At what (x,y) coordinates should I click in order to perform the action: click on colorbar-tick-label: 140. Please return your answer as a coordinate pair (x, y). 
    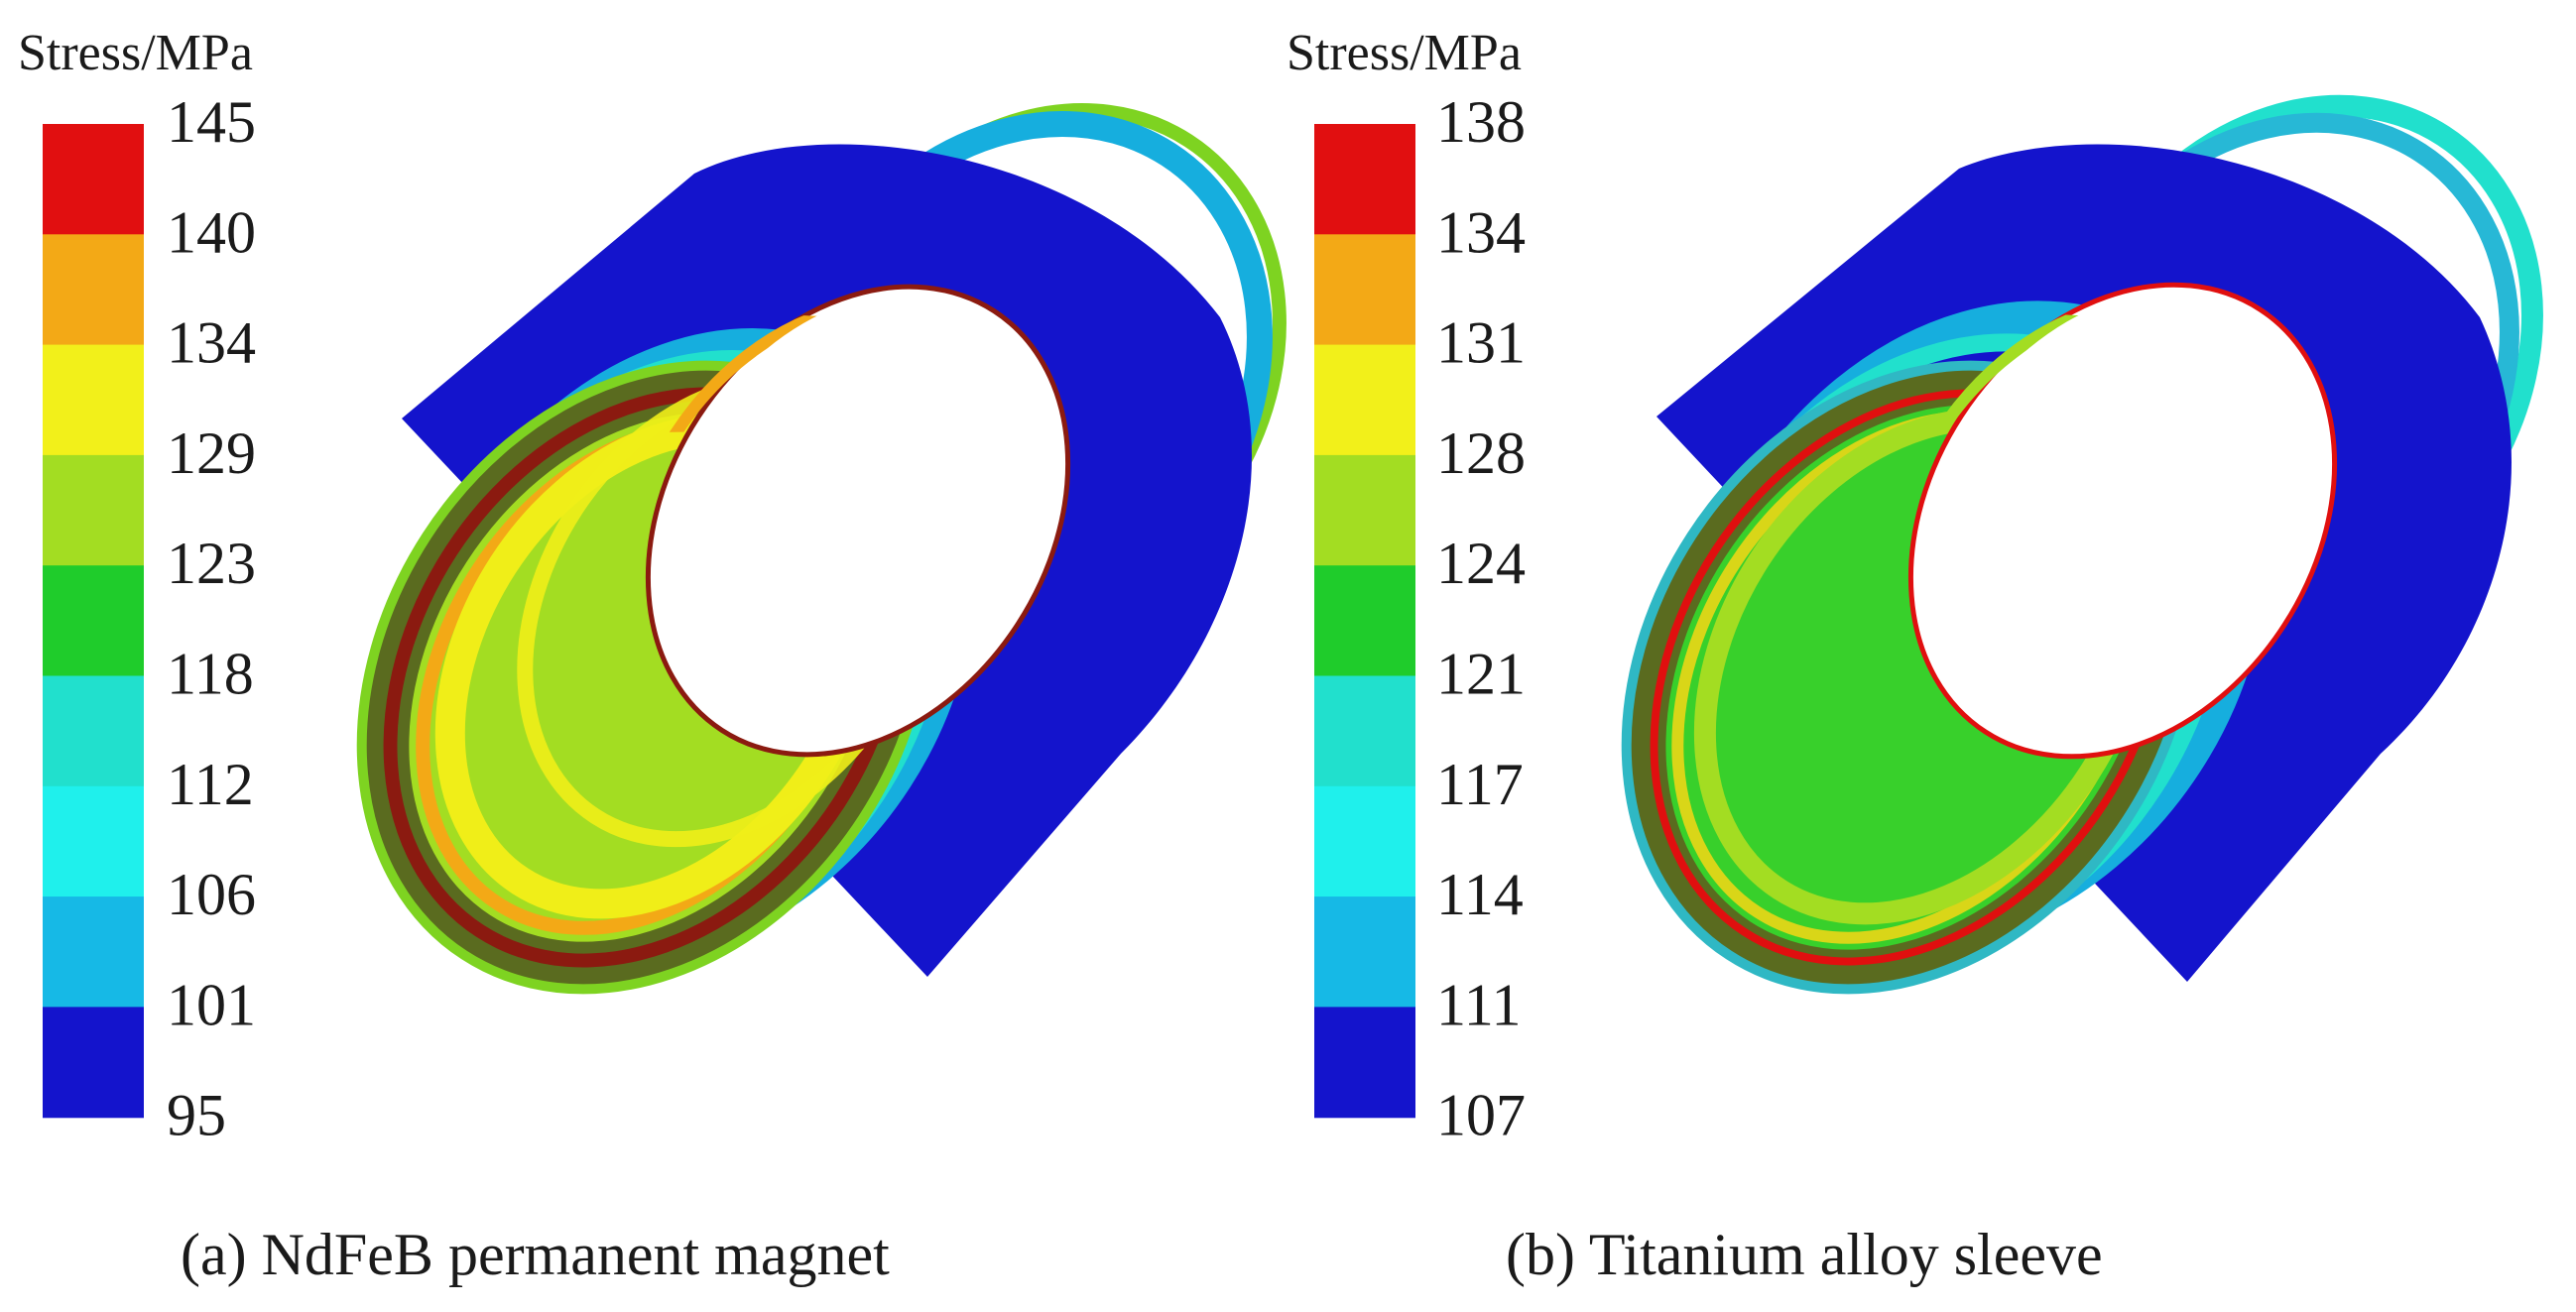
    Looking at the image, I should click on (211, 232).